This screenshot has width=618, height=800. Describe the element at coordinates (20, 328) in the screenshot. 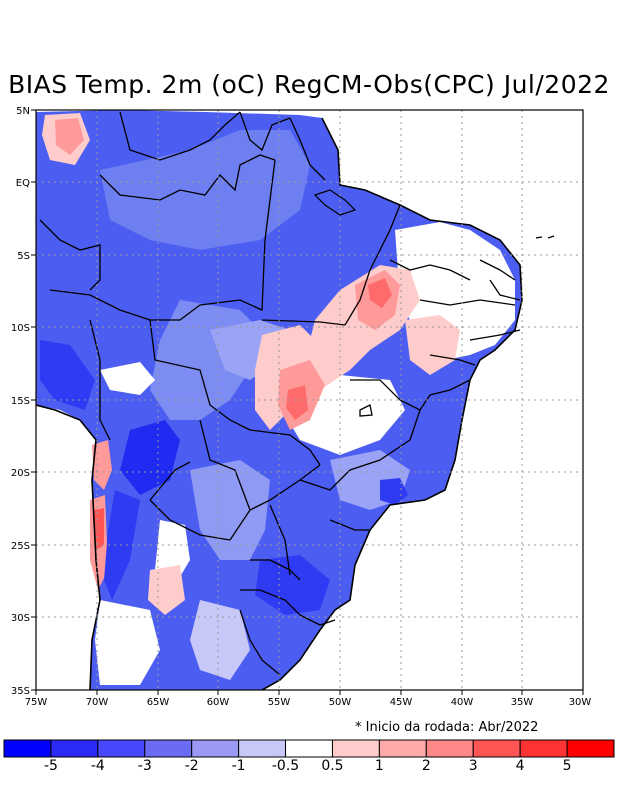

I see `lat-tick-label: 10S` at that location.